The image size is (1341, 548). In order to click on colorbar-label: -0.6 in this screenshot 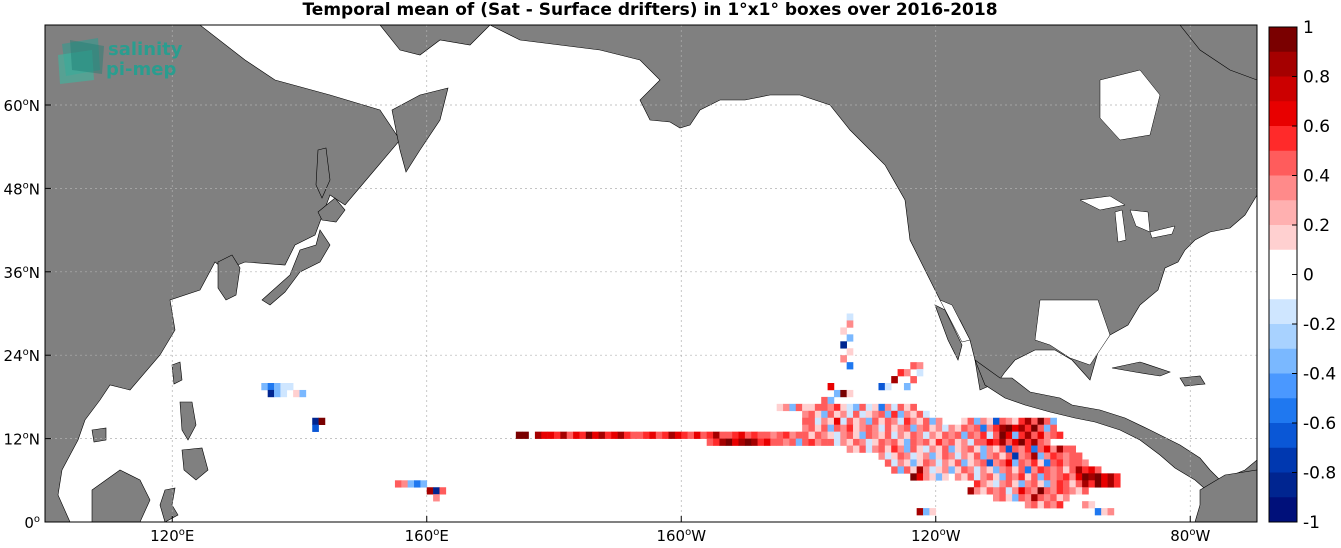, I will do `click(1319, 424)`.